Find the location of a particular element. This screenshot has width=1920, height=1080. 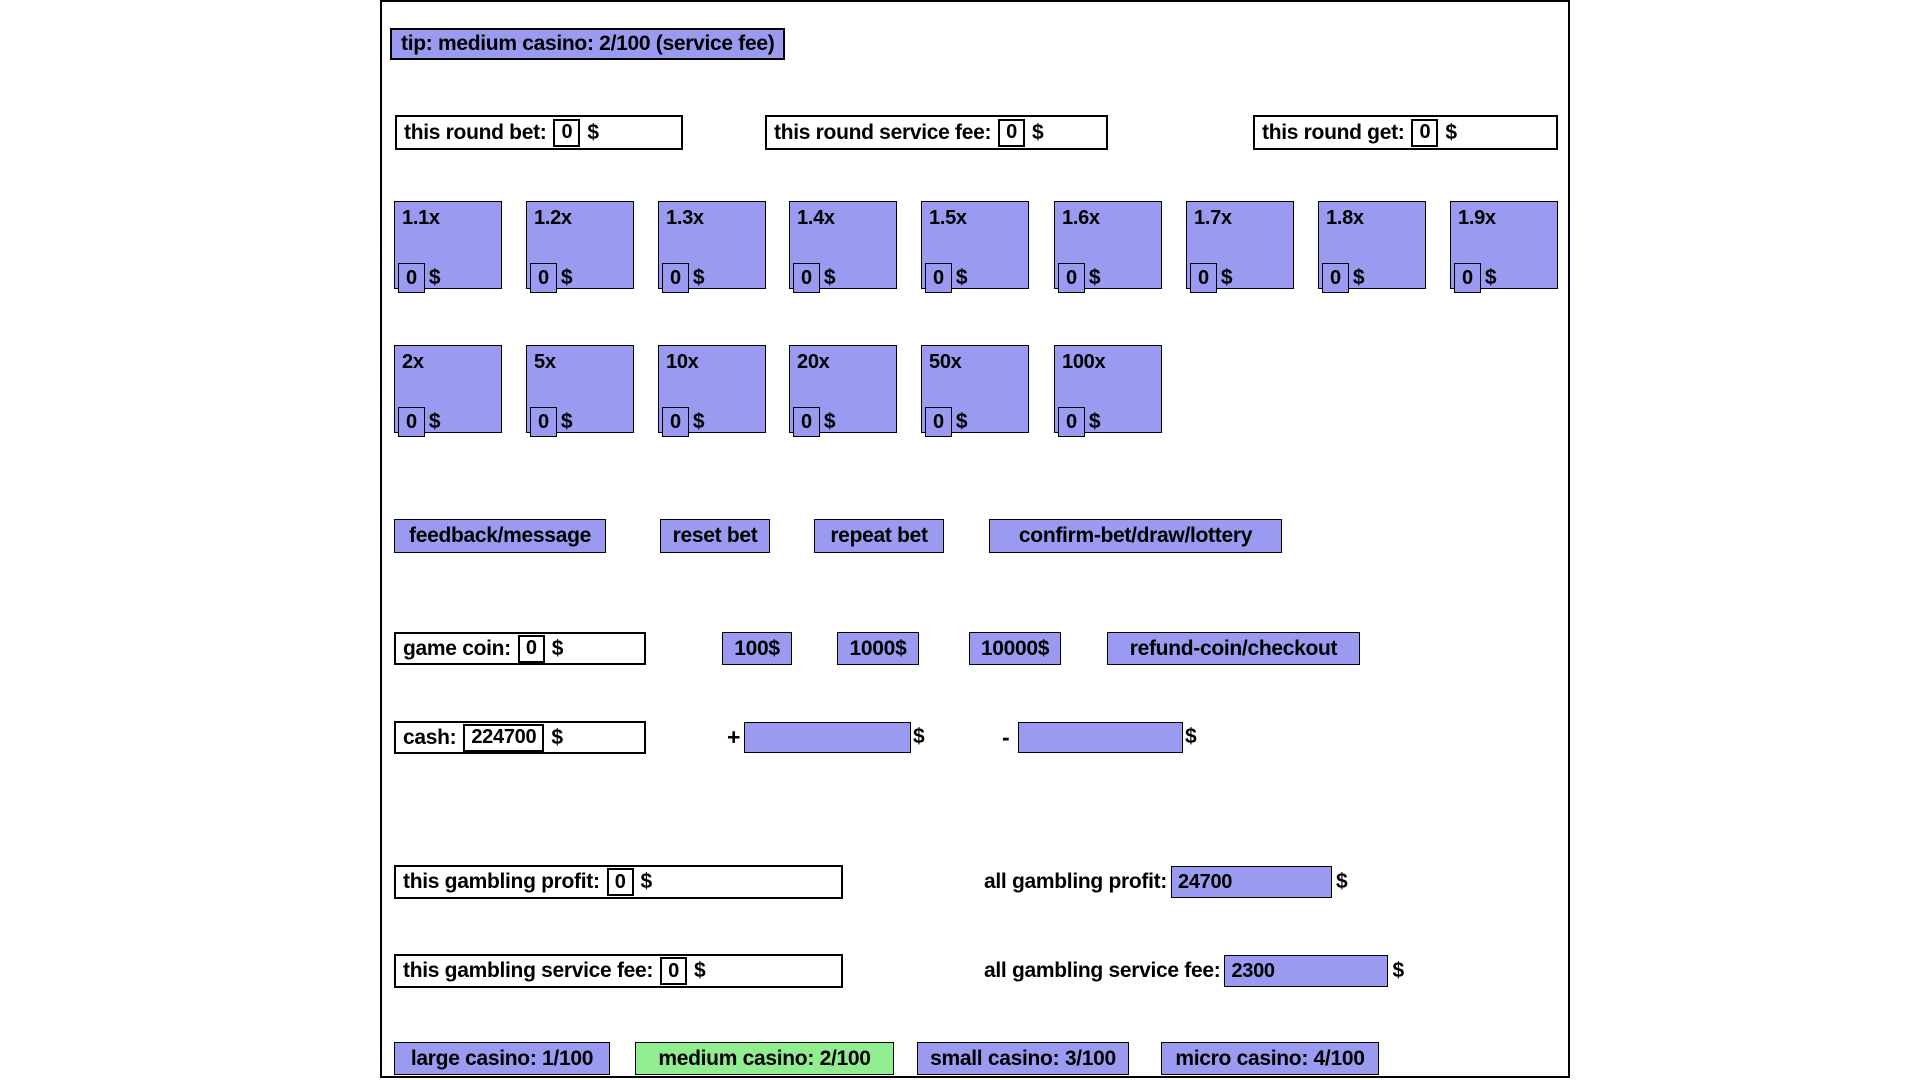

micro-casino-button: micro casino: 4/100 is located at coordinates (1270, 1058).